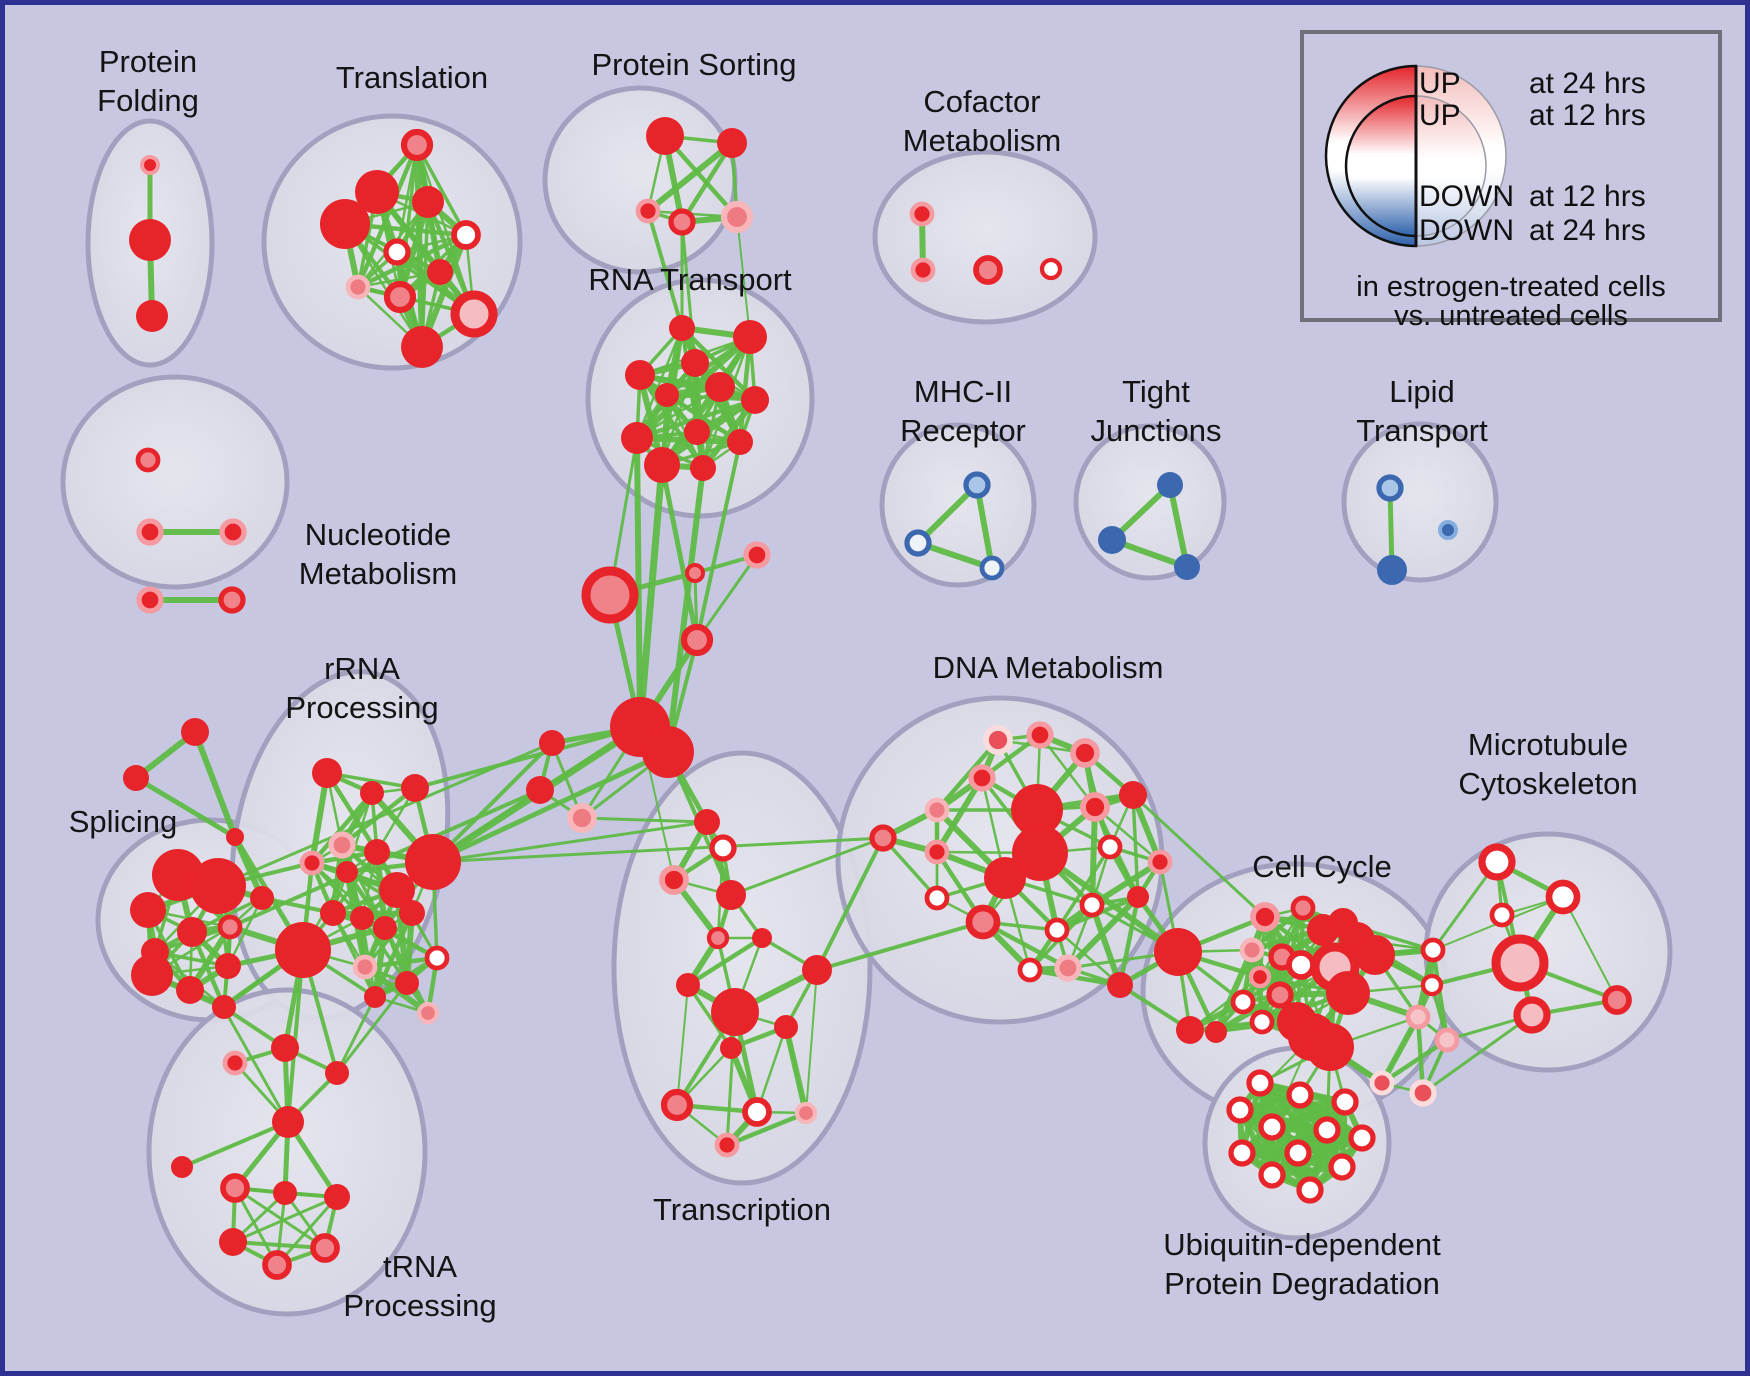 Image resolution: width=1750 pixels, height=1376 pixels. What do you see at coordinates (148, 61) in the screenshot?
I see `cluster-label-protein-folding-line1: Protein` at bounding box center [148, 61].